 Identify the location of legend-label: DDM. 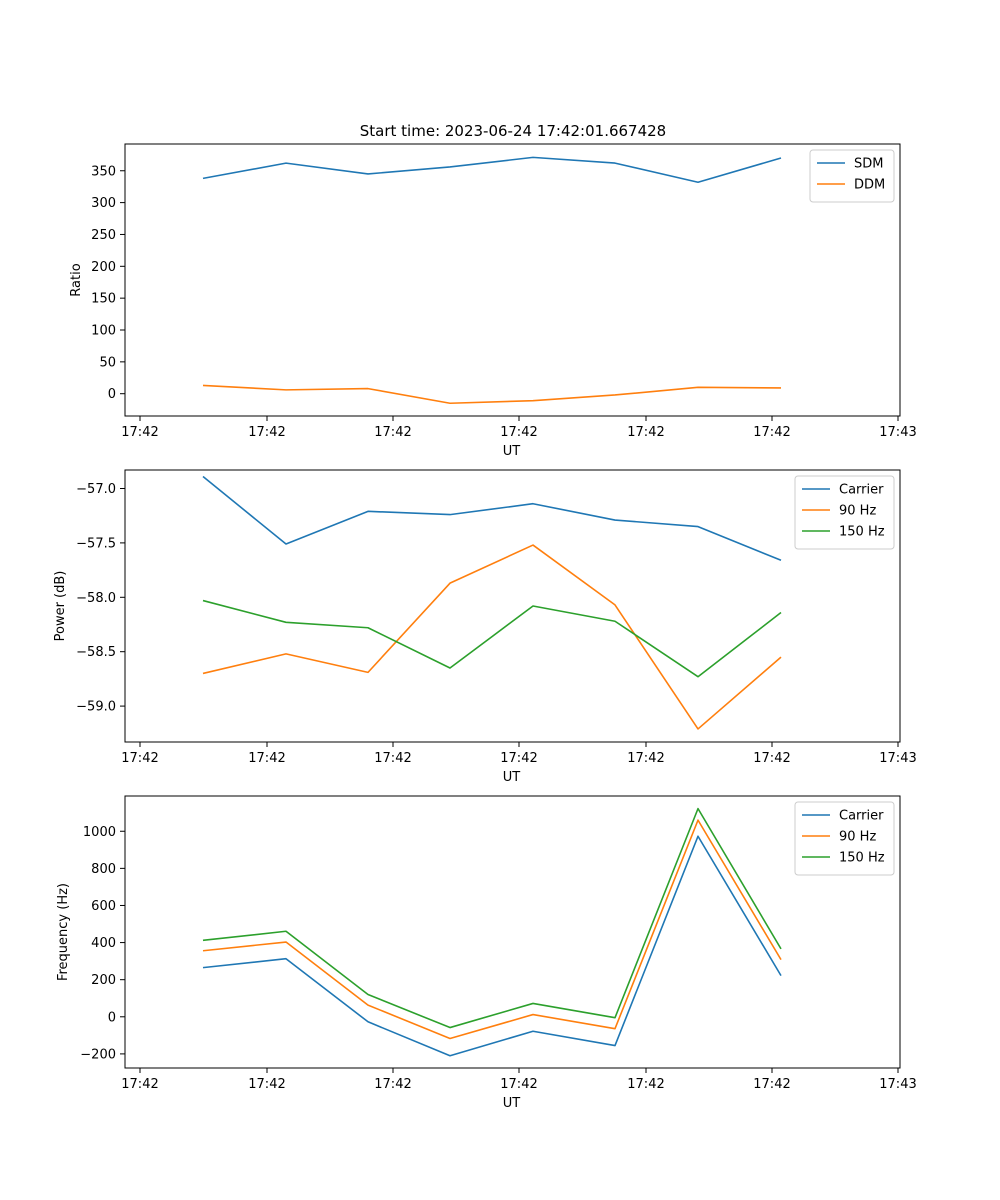
(869, 185).